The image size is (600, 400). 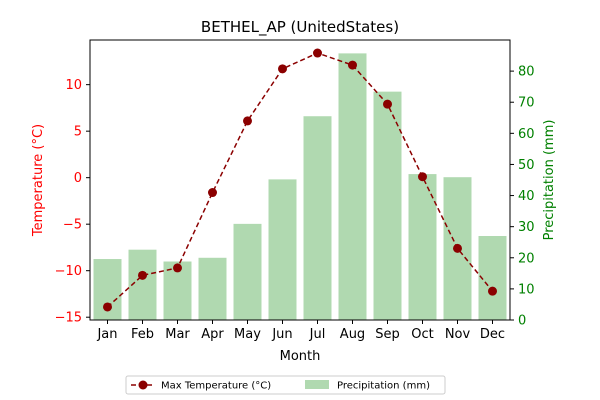 What do you see at coordinates (317, 53) in the screenshot?
I see `temperature-point-jul` at bounding box center [317, 53].